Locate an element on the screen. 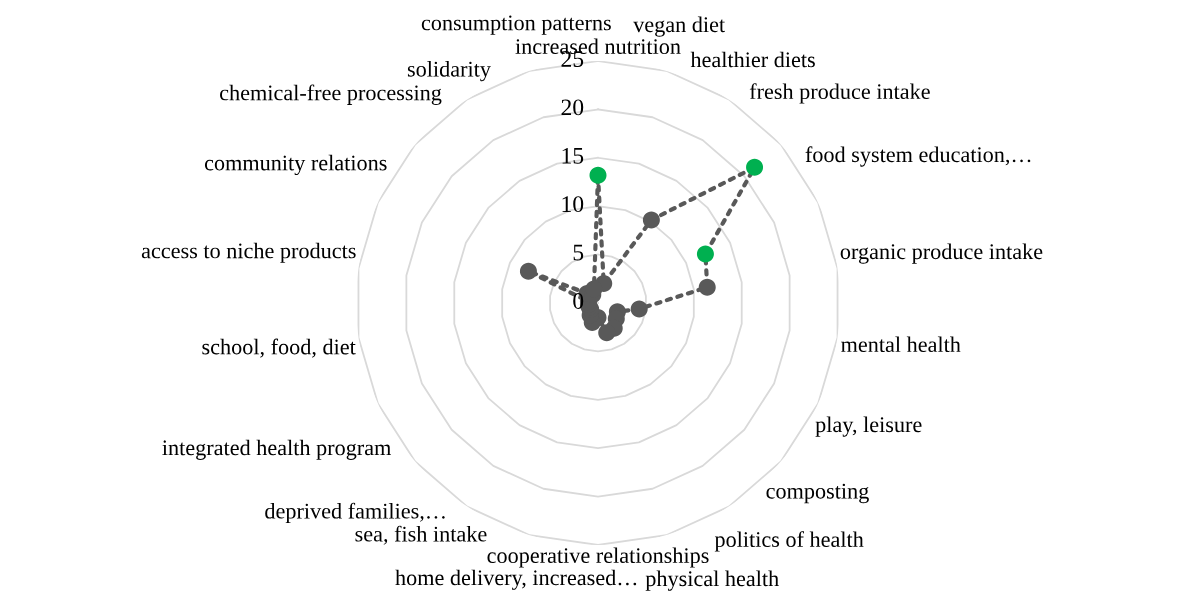 The image size is (1198, 603). spoke-label: healthier diets is located at coordinates (752, 59).